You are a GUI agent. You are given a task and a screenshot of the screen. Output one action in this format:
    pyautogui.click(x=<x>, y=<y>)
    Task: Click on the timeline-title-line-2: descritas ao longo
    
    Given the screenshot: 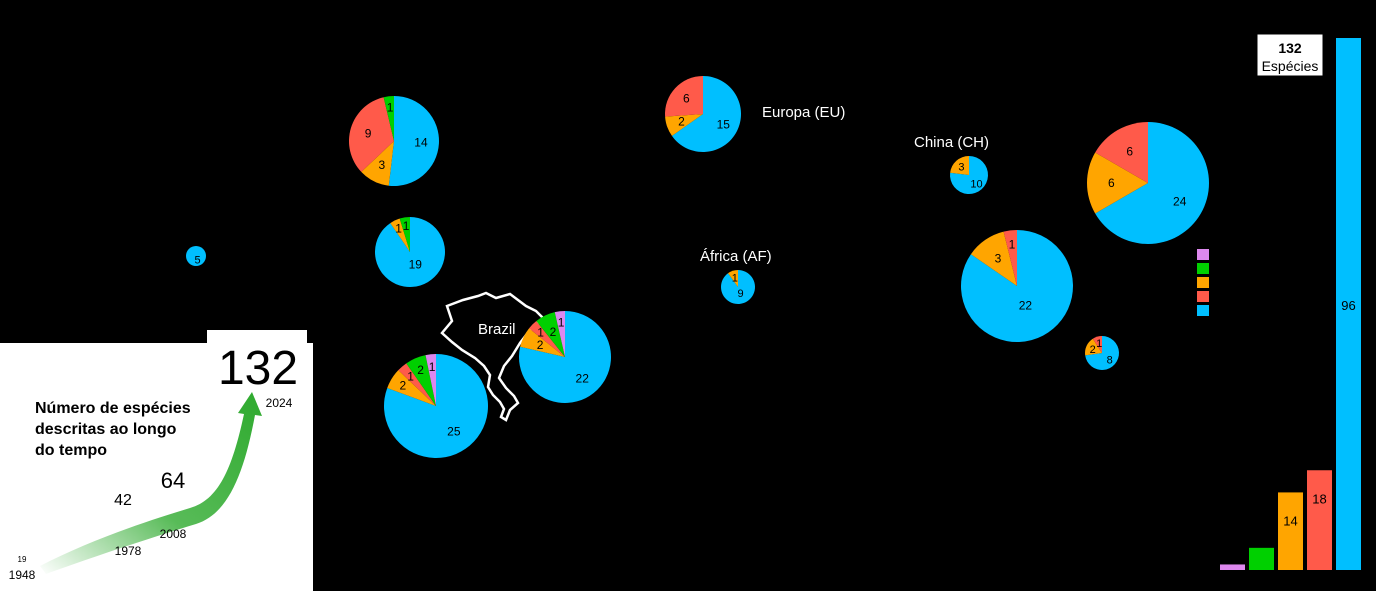 What is the action you would take?
    pyautogui.click(x=106, y=429)
    